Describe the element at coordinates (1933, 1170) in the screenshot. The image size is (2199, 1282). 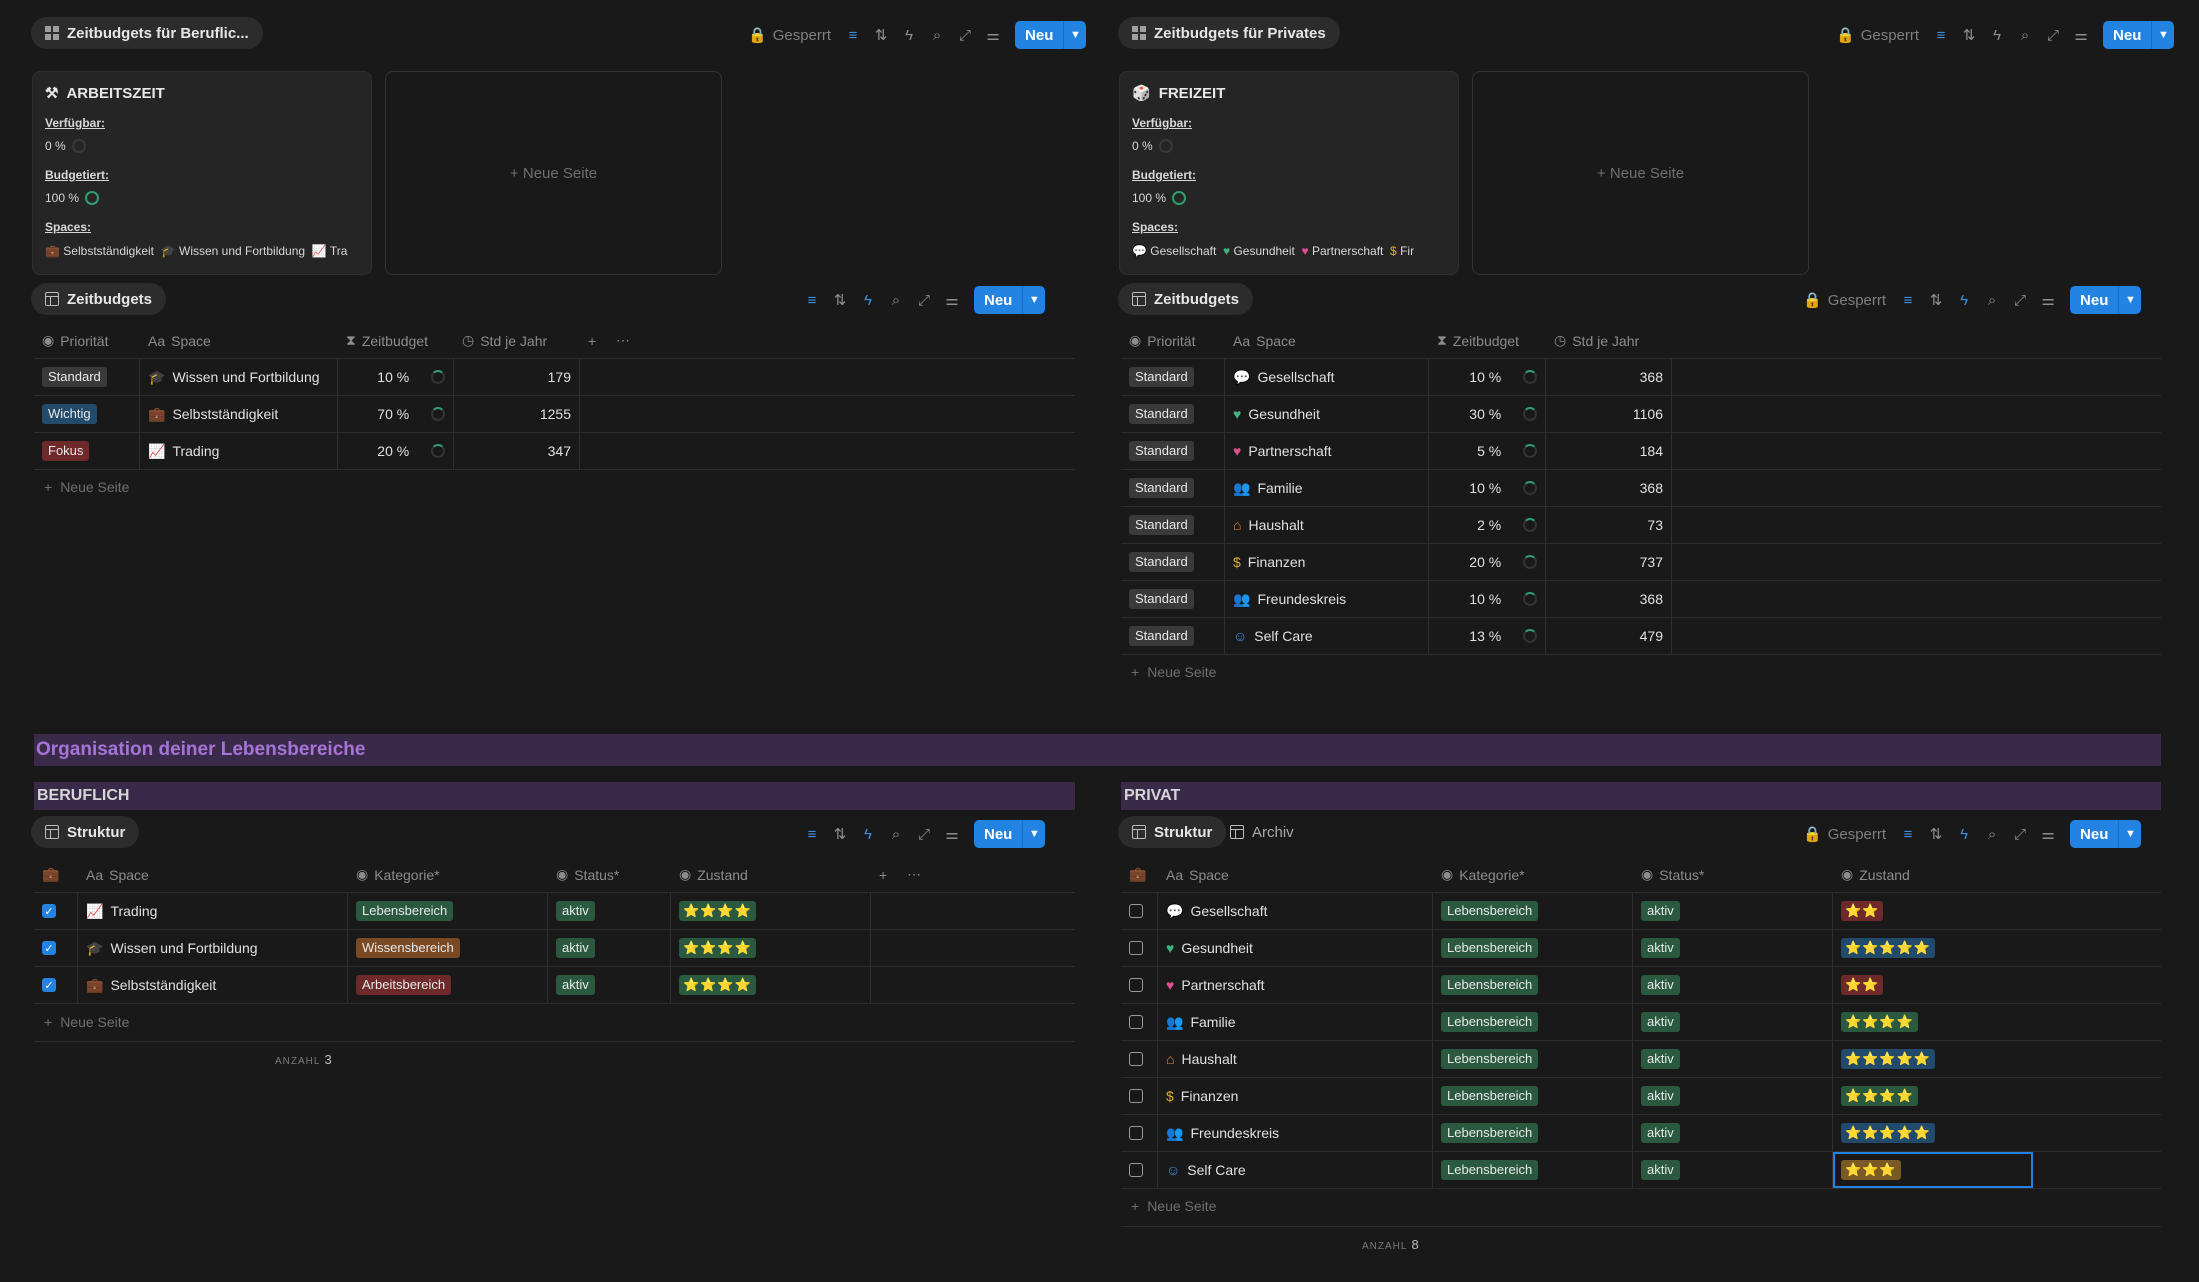
I see `selected-cell: ⭐⭐⭐` at that location.